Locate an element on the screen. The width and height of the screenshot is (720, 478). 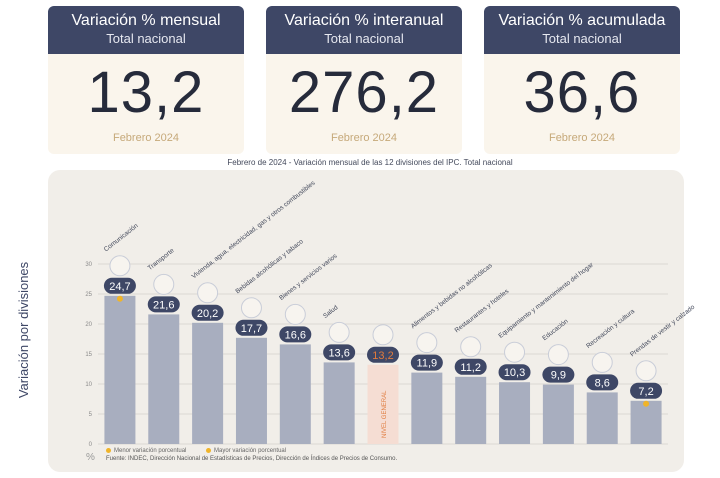
legend-item-max: Mayor variación porcentual is located at coordinates (246, 451).